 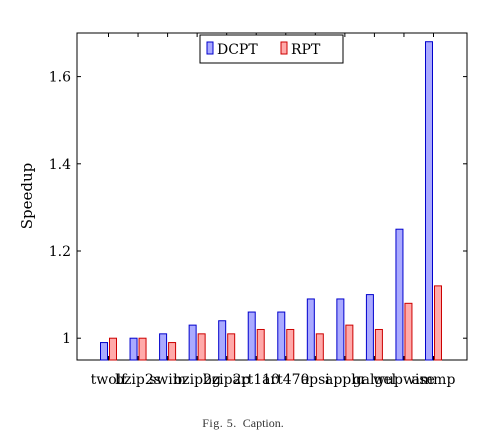 I want to click on bar-dcpt-bzip2s, so click(x=133, y=349).